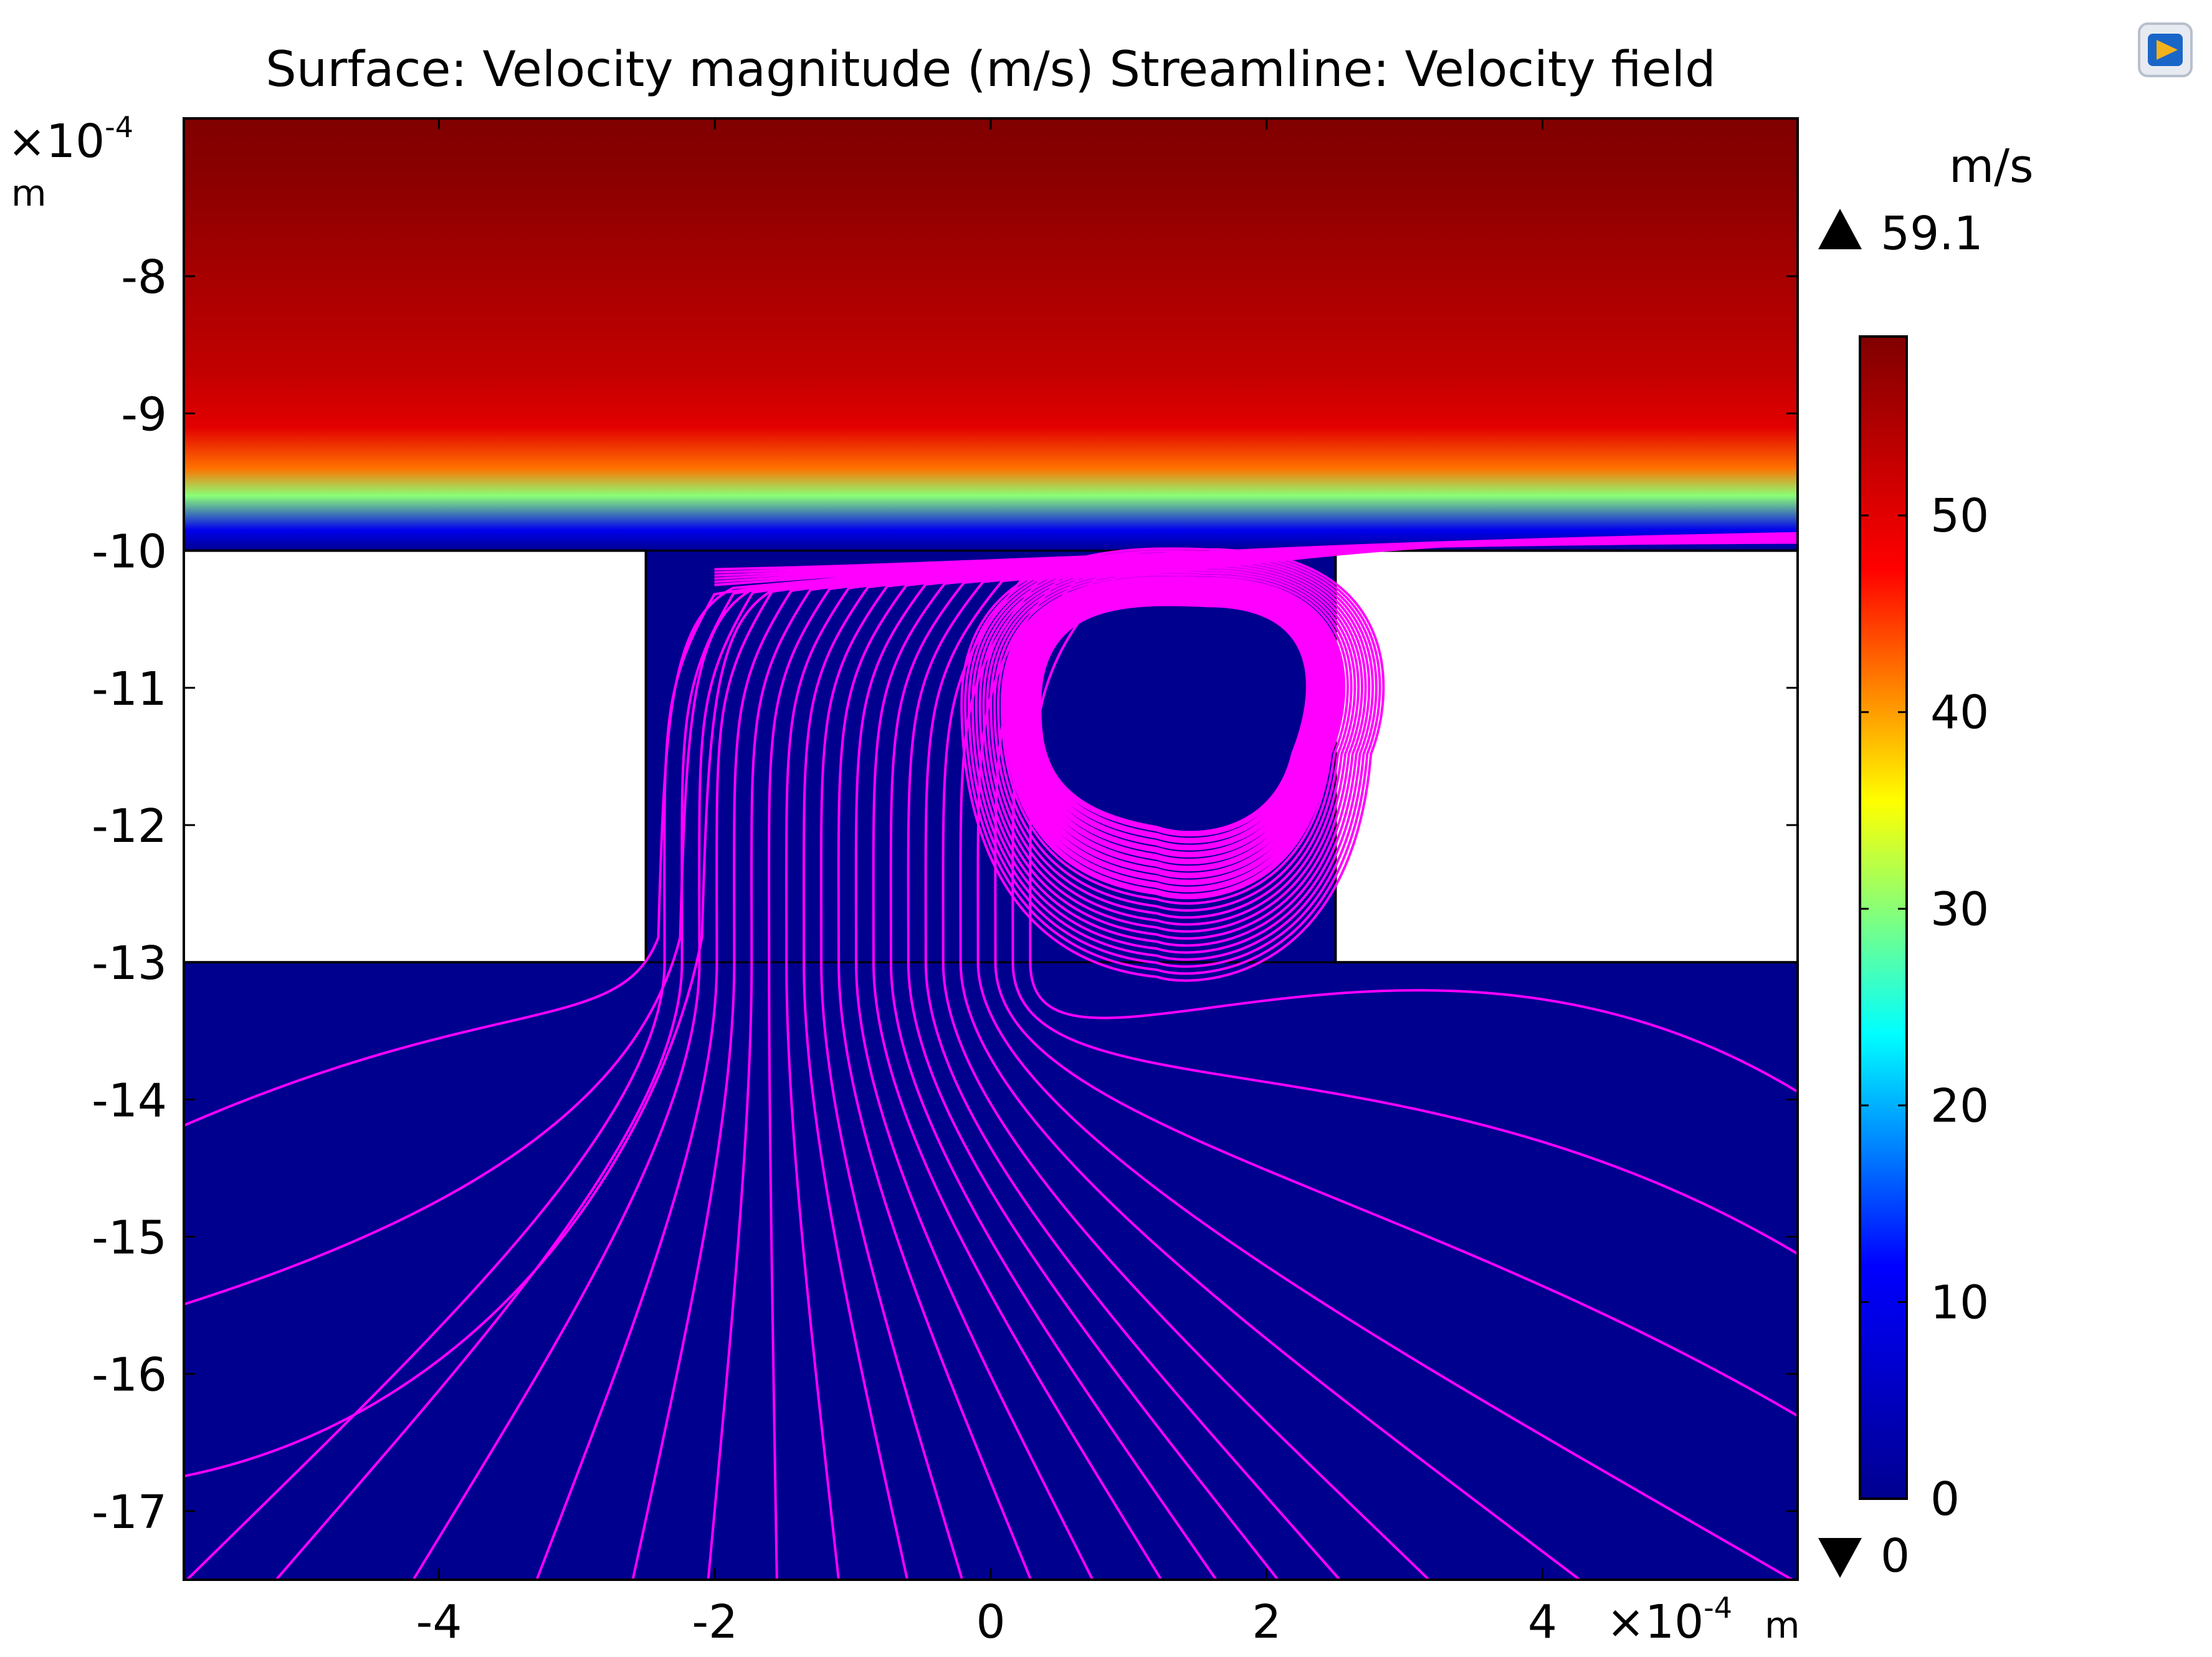 The width and height of the screenshot is (2212, 1657). Describe the element at coordinates (1542, 1622) in the screenshot. I see `x-tick-label: 4` at that location.